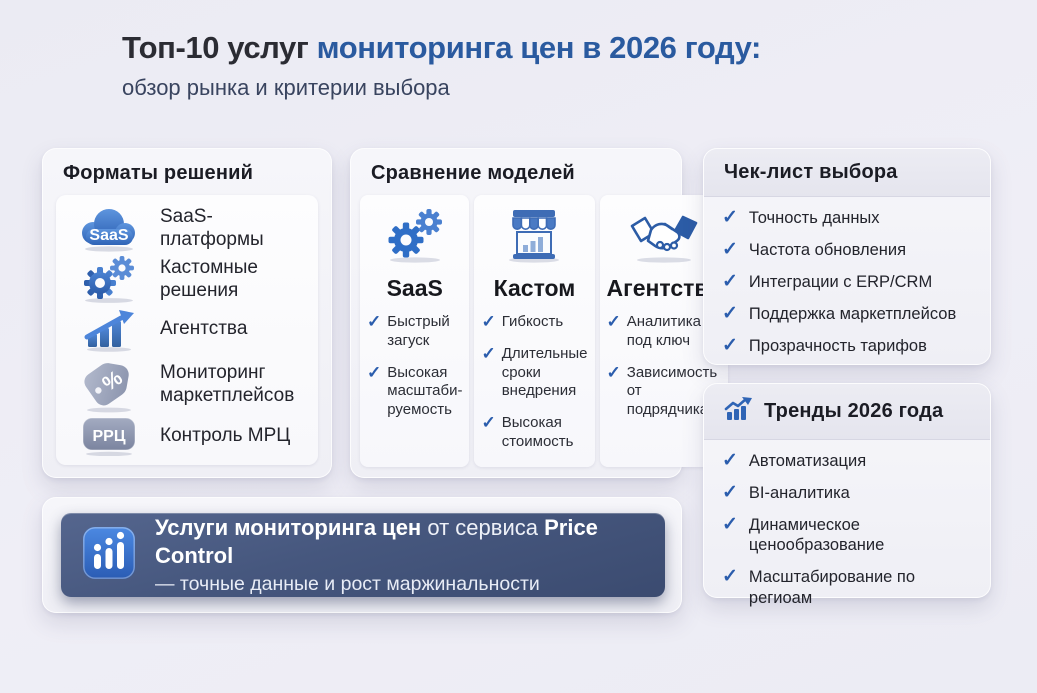 The height and width of the screenshot is (693, 1037). I want to click on format-label: Контроль МРЦ, so click(225, 435).